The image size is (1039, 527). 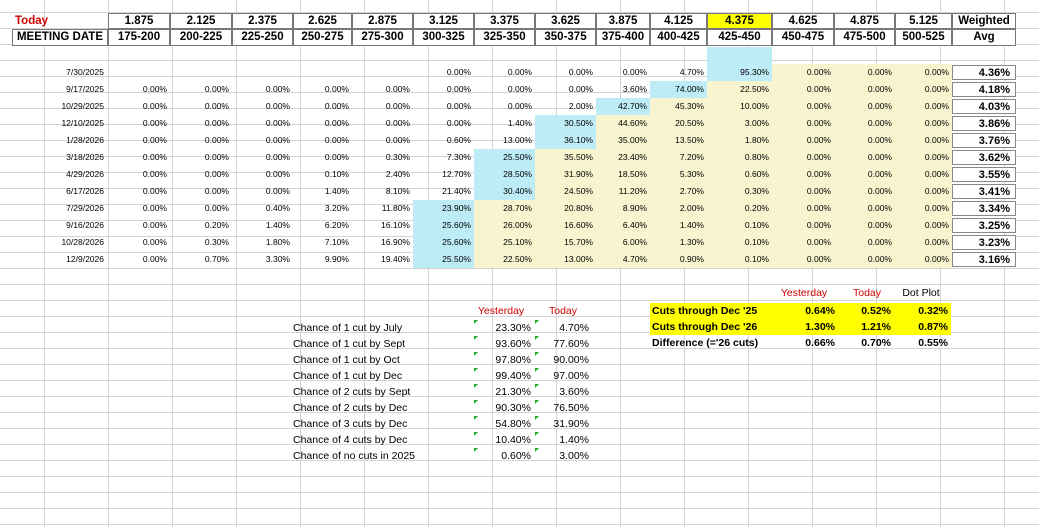 What do you see at coordinates (322, 21) in the screenshot?
I see `rate-header: 2.625` at bounding box center [322, 21].